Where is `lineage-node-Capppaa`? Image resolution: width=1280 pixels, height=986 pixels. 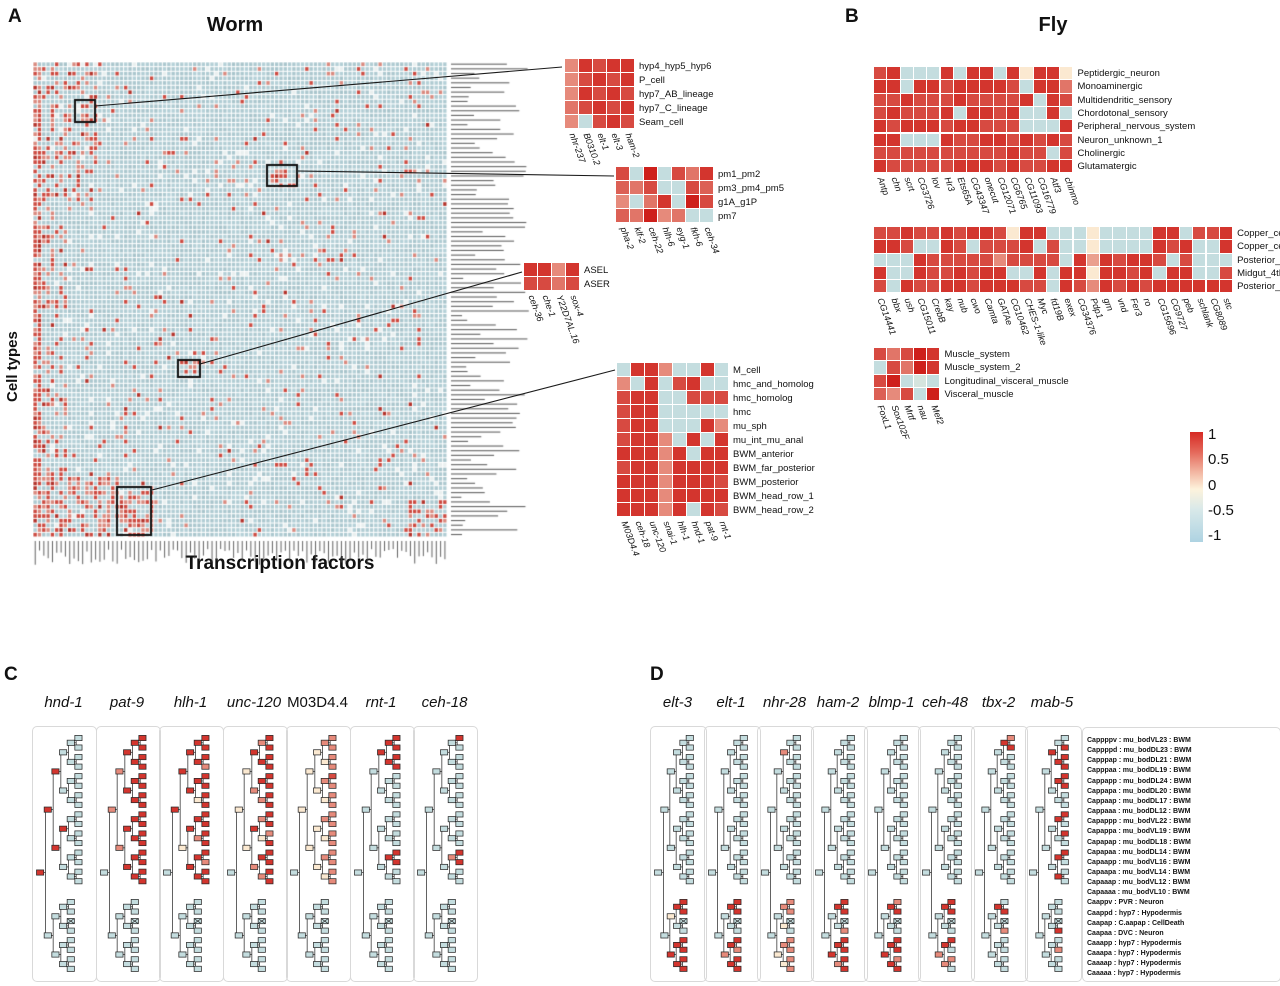 lineage-node-Capppaa is located at coordinates (1064, 766).